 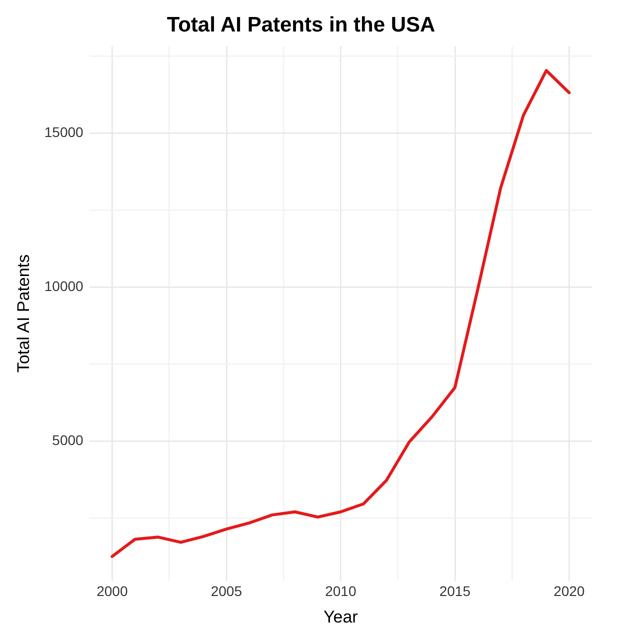 I want to click on y-tick-label: 5000, so click(x=68, y=440).